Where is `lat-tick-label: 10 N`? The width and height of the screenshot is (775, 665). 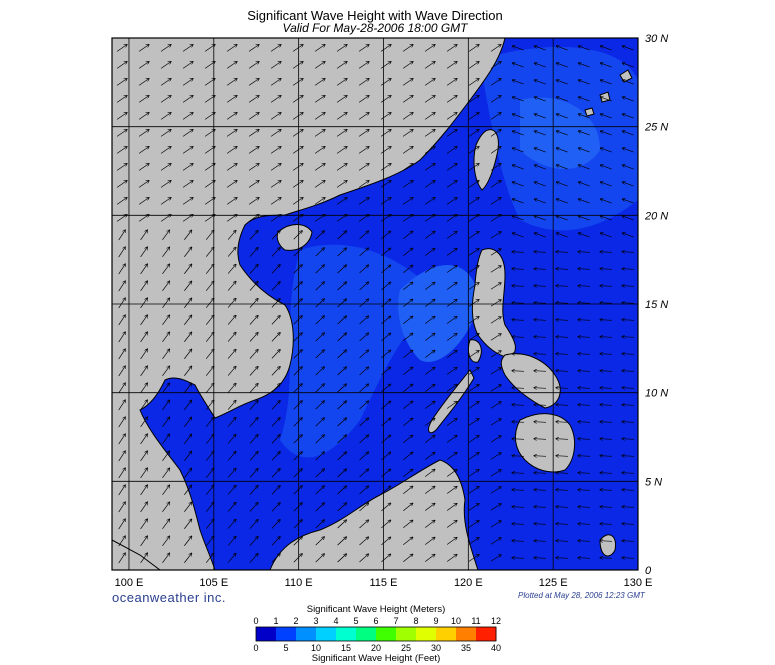
lat-tick-label: 10 N is located at coordinates (656, 394).